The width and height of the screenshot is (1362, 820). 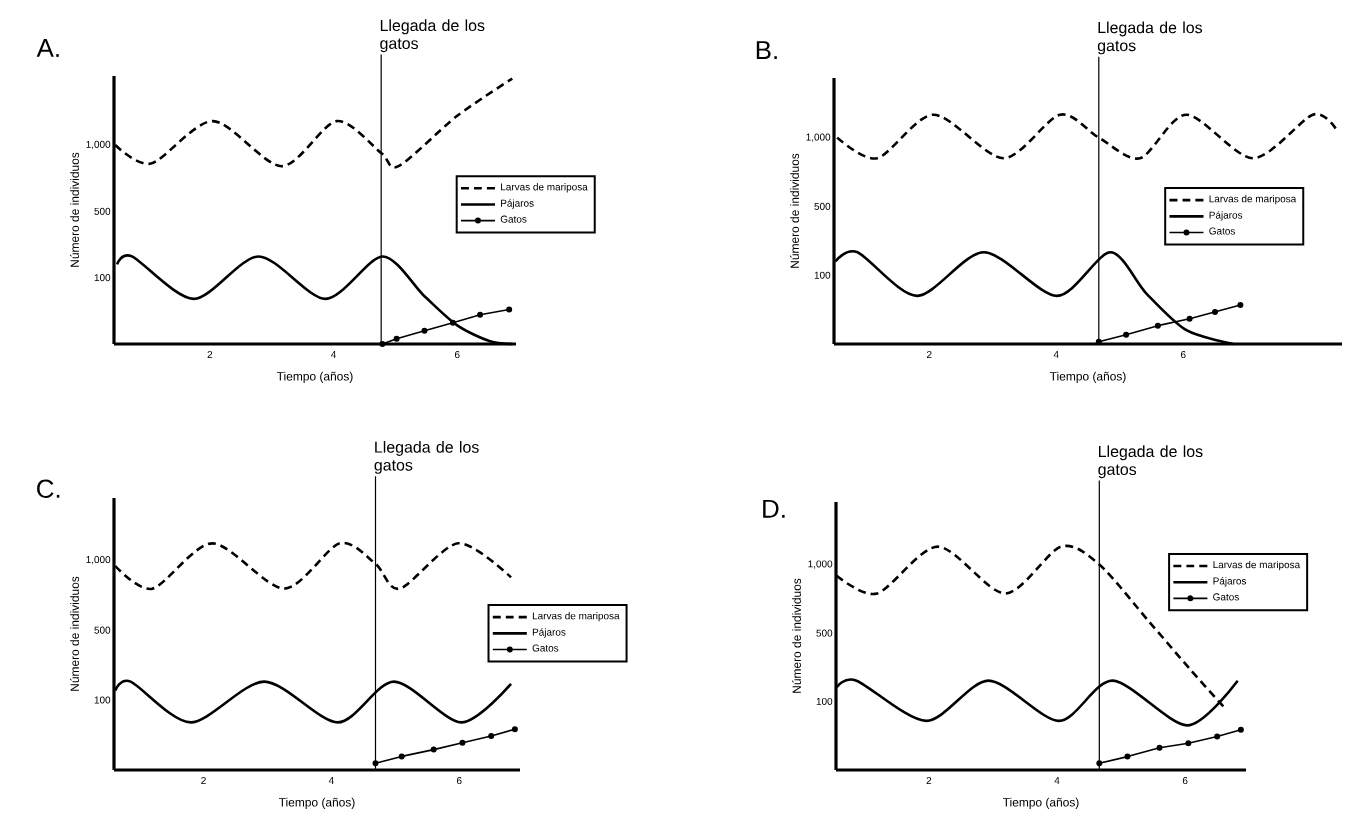 I want to click on chart-title: A., so click(x=47, y=48).